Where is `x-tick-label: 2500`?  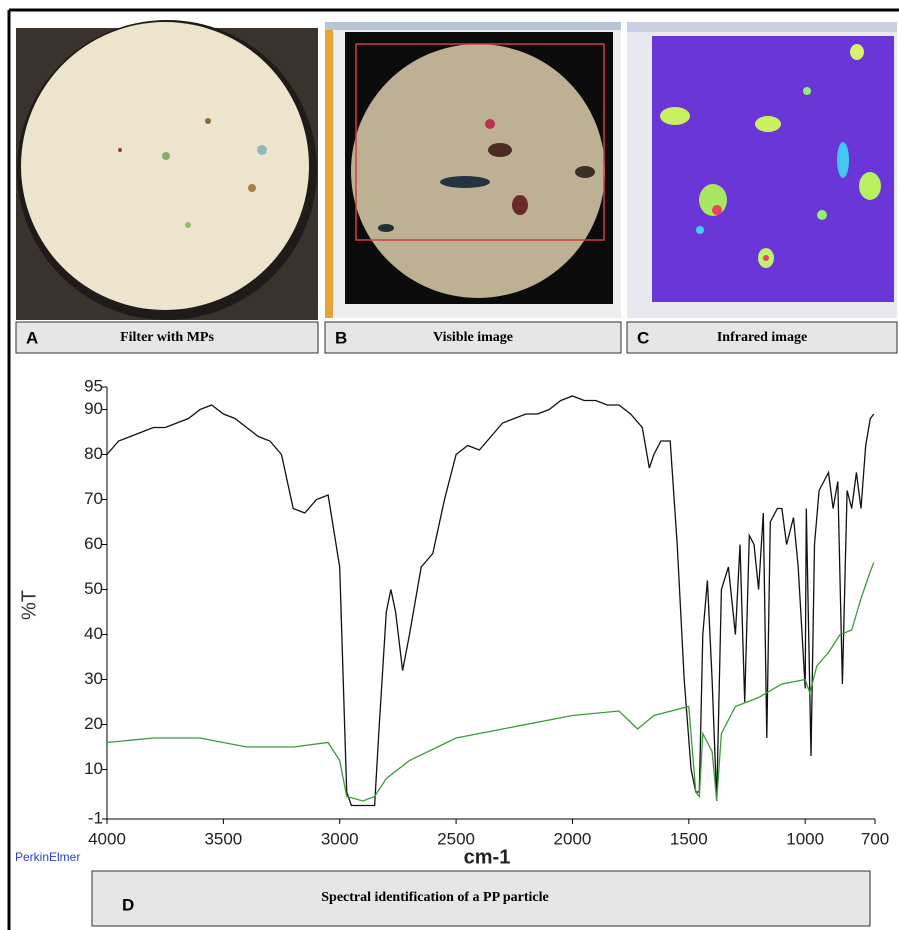 x-tick-label: 2500 is located at coordinates (456, 838).